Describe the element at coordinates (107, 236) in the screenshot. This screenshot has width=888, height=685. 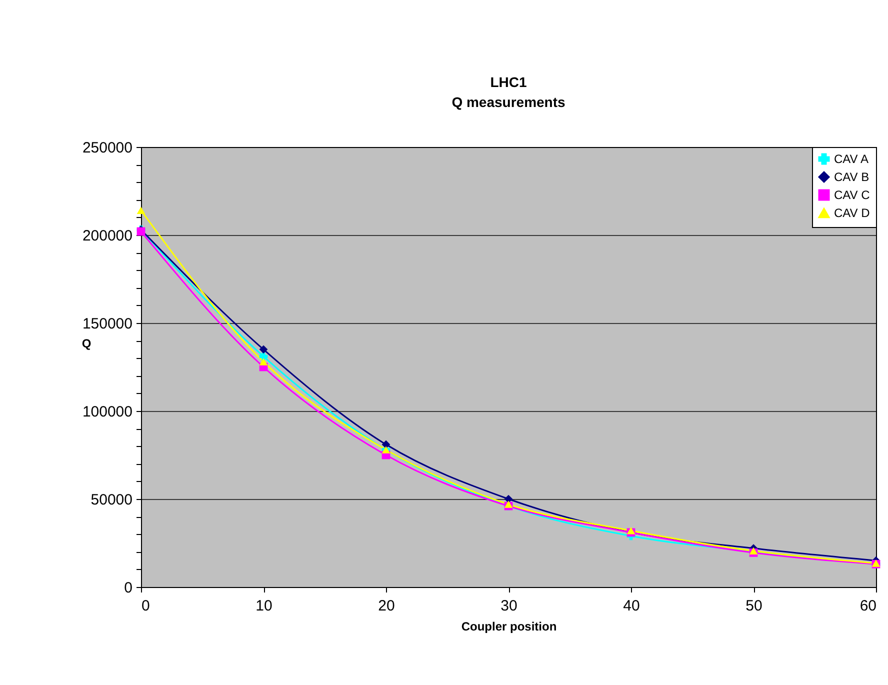
I see `y-tick-label: 200000` at that location.